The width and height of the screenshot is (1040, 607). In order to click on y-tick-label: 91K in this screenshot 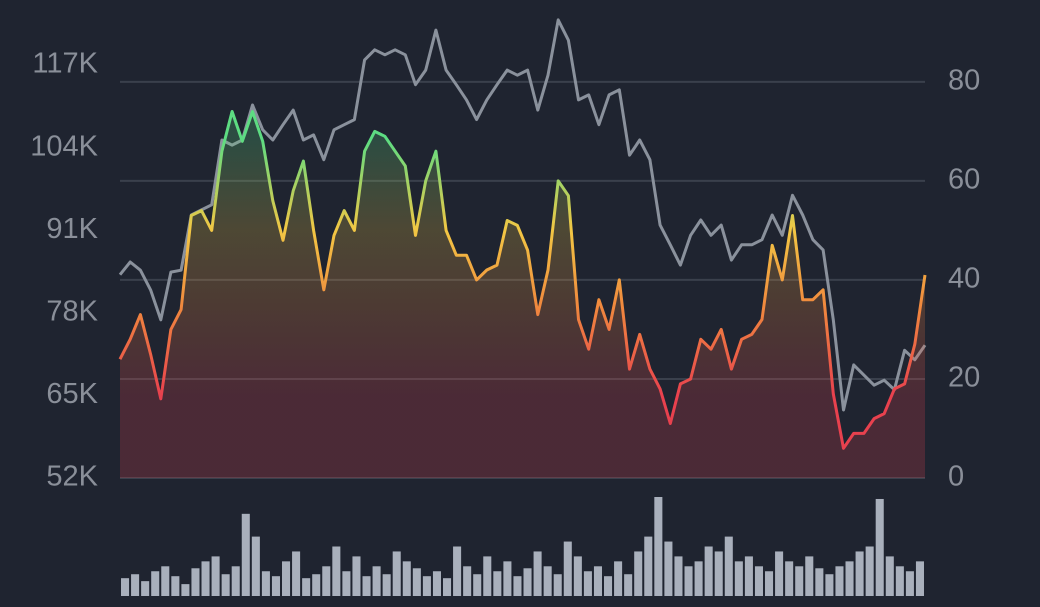, I will do `click(72, 229)`.